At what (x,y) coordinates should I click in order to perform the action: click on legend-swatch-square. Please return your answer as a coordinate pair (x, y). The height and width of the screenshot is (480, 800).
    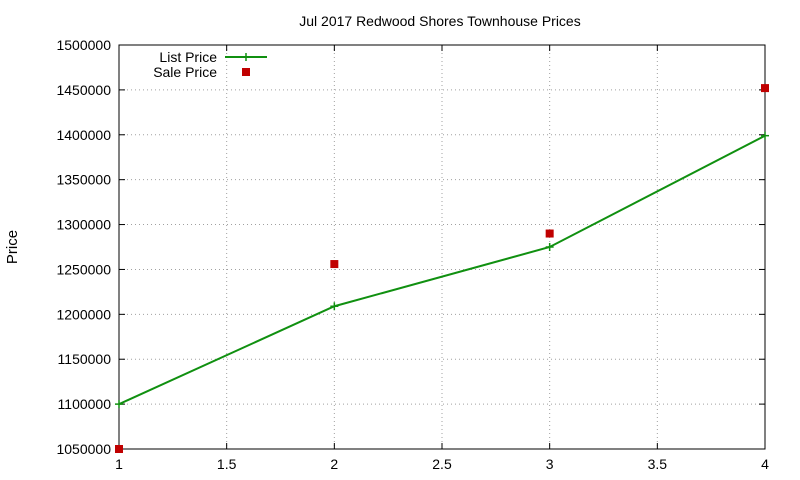
    Looking at the image, I should click on (246, 72).